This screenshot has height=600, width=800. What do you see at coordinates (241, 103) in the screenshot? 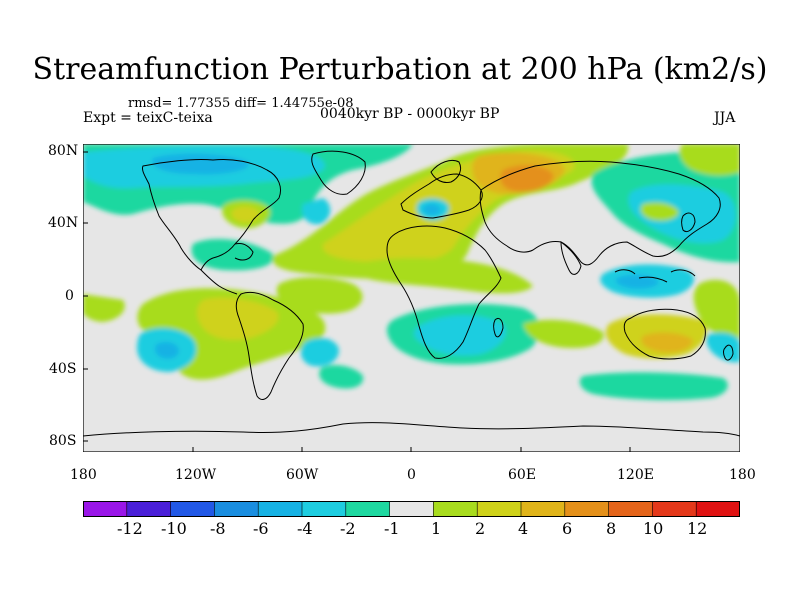
I see `rmsd-stats: rmsd= 1.77355 diff= 1.44755e-08` at bounding box center [241, 103].